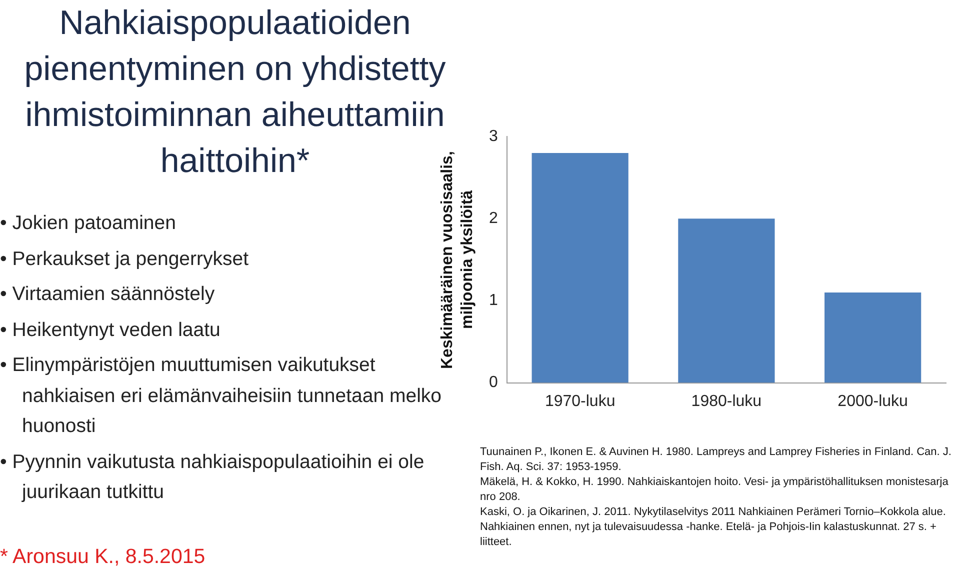  I want to click on text: Kaski, O. ja Oikarinen, J. 2011. Nykytilaselvitys 2011 Nahkiainen Perämeri Tornio–Kokkola alue. Nahkiainen ennen, nyt ja tulevaisuudessa -hanke. Etelä- ja Pohjois-Iin kalastuskunnat. 27 s. + liitteet., so click(713, 527).